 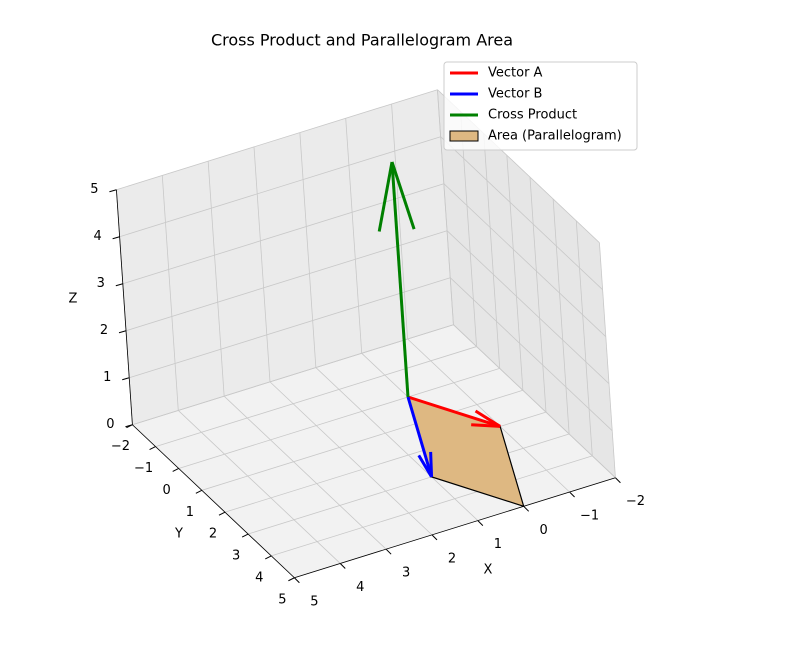 I want to click on x-tick-label: 4, so click(x=360, y=587).